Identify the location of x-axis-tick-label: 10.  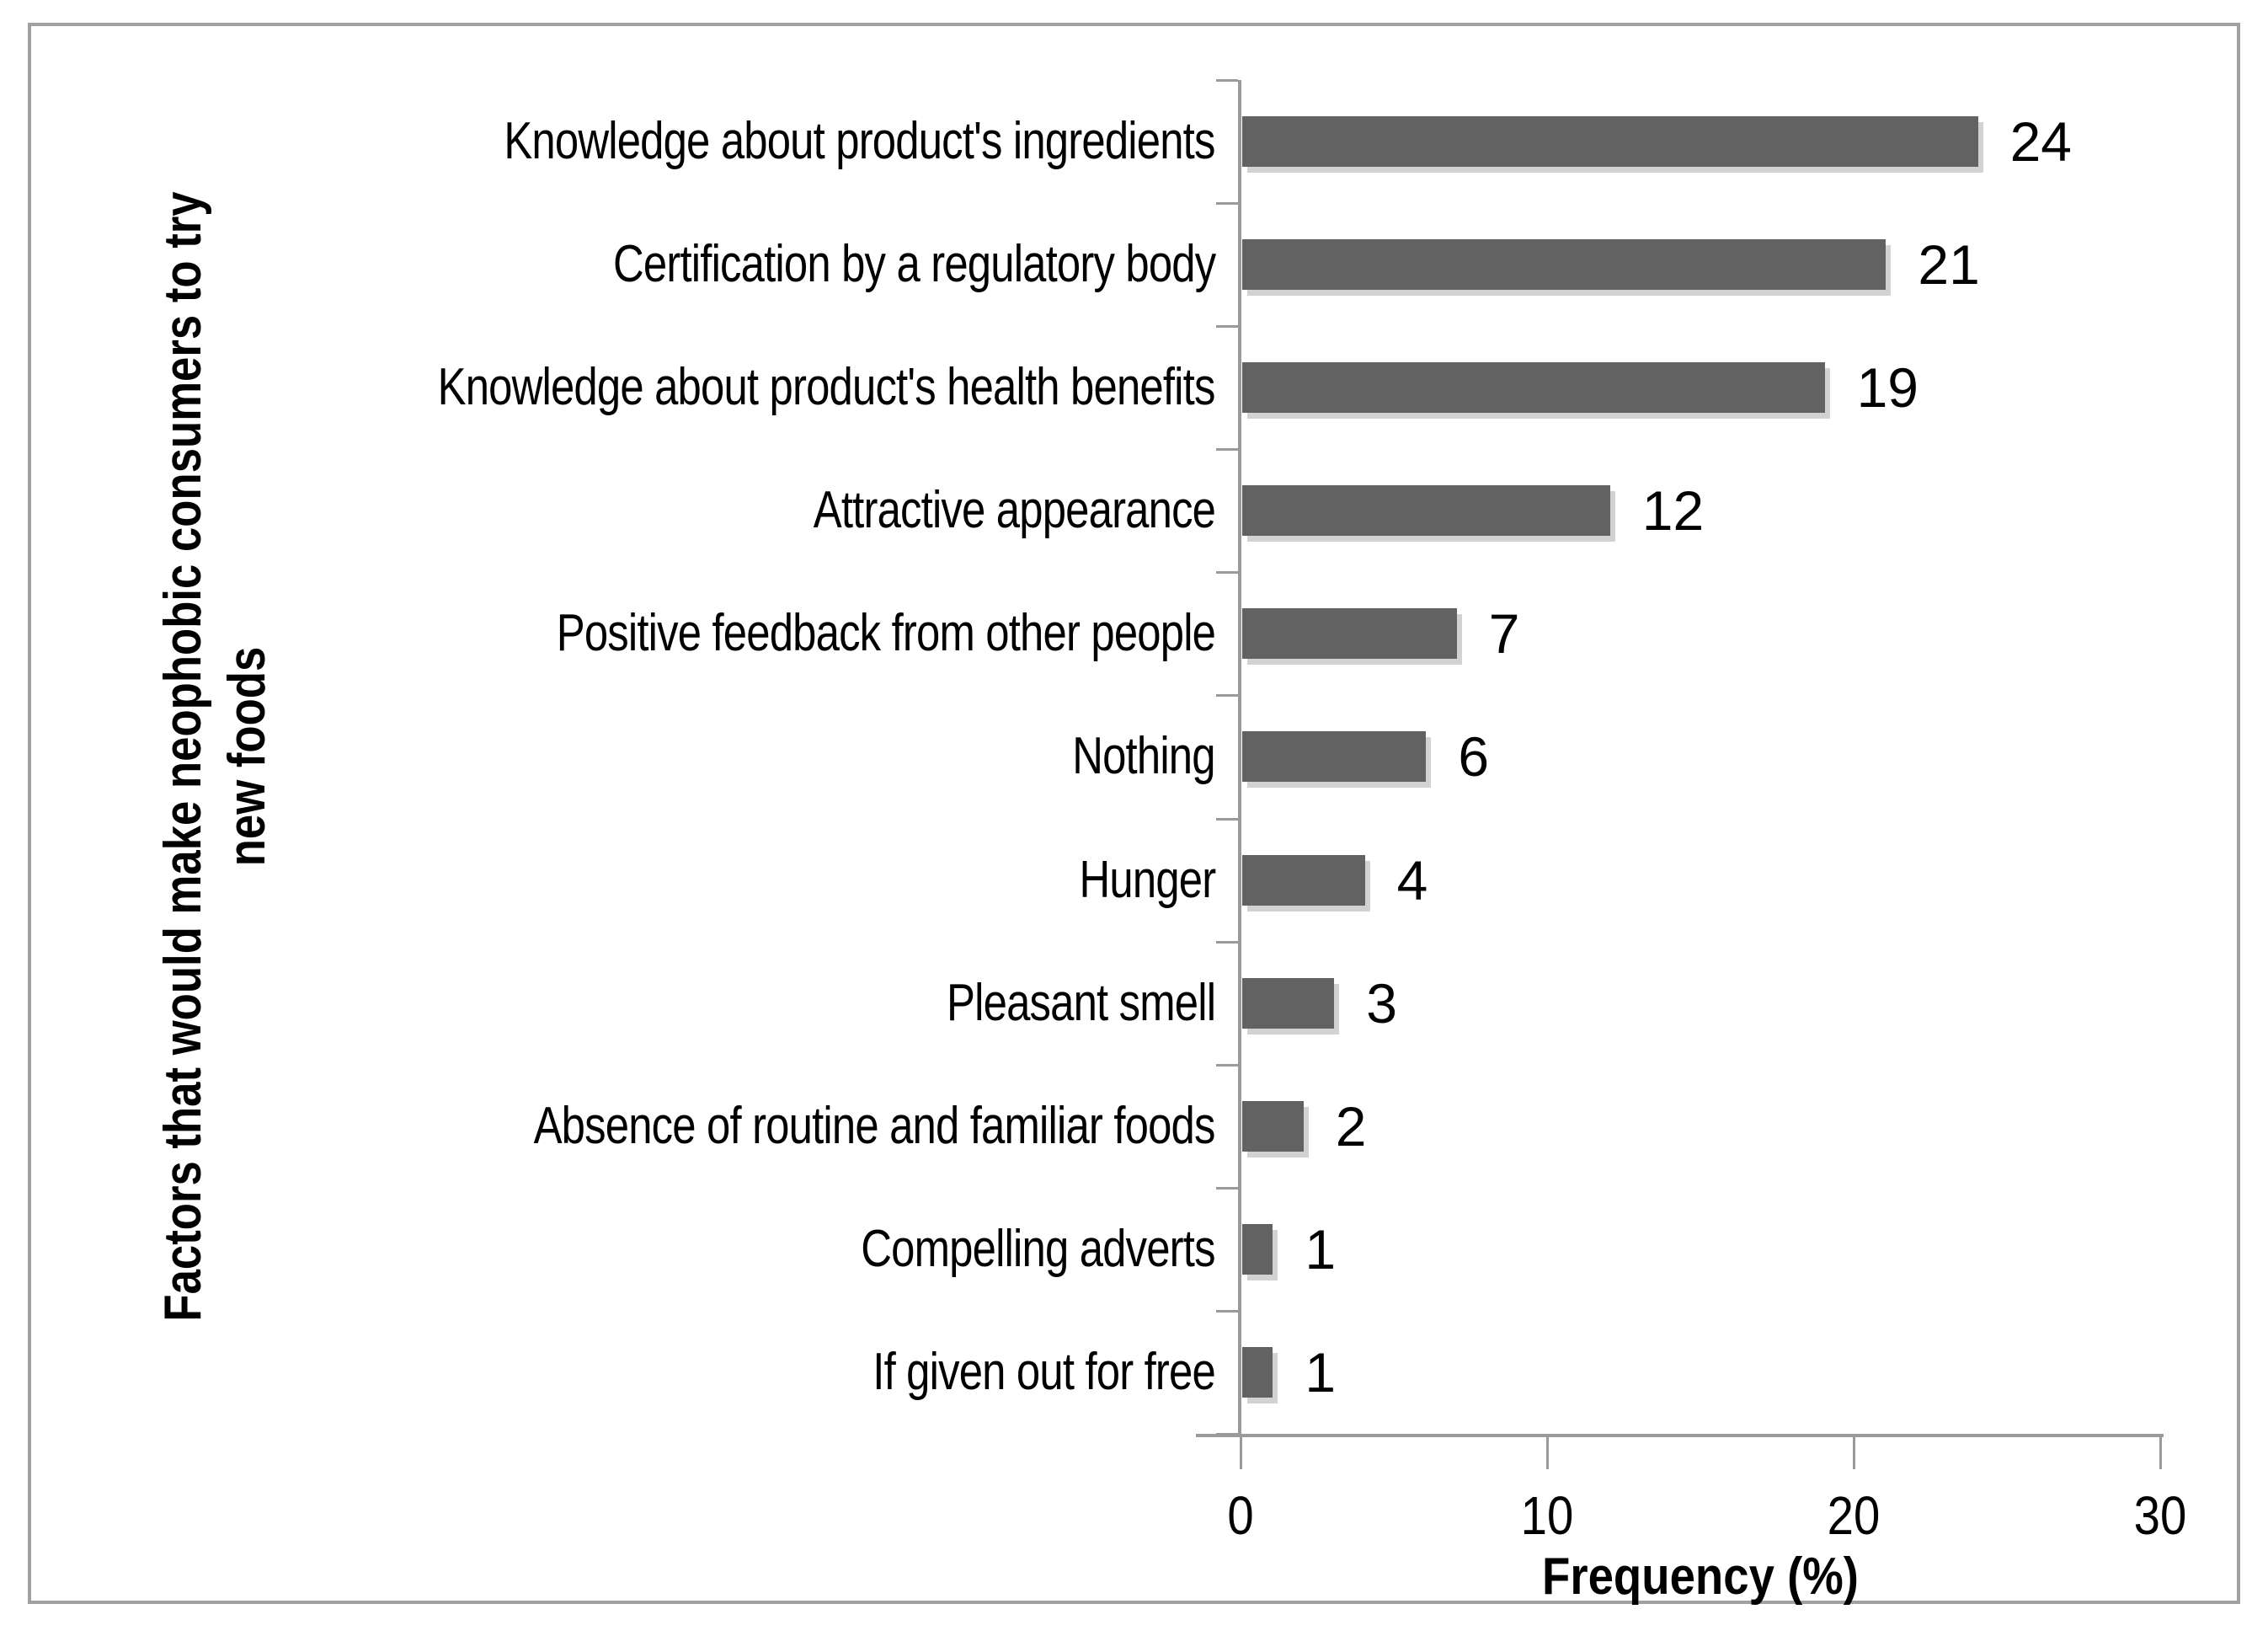
(1547, 1515).